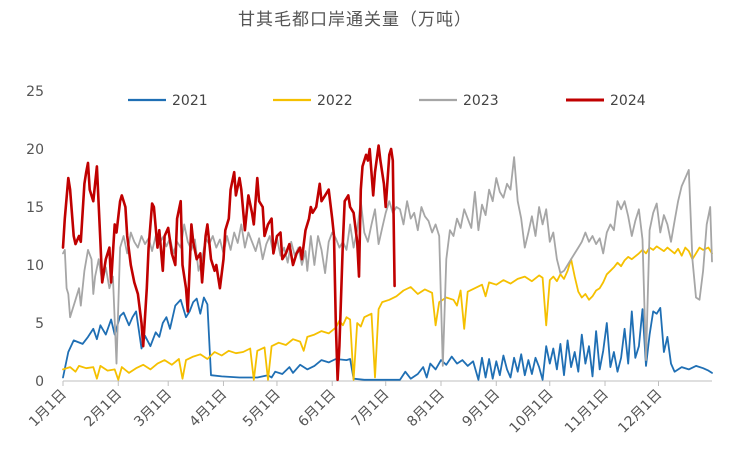 This screenshot has width=752, height=455. Describe the element at coordinates (317, 409) in the screenshot. I see `x-tick-label: 6月1日` at that location.